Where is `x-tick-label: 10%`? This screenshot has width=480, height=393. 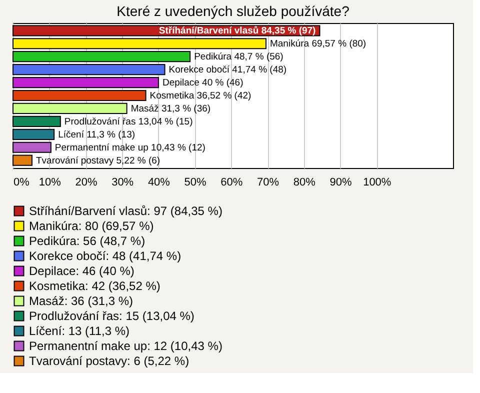
x-tick-label: 10% is located at coordinates (50, 182).